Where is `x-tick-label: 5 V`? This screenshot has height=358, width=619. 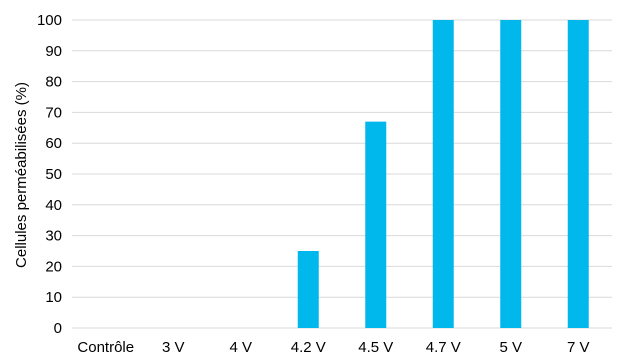
x-tick-label: 5 V is located at coordinates (510, 347).